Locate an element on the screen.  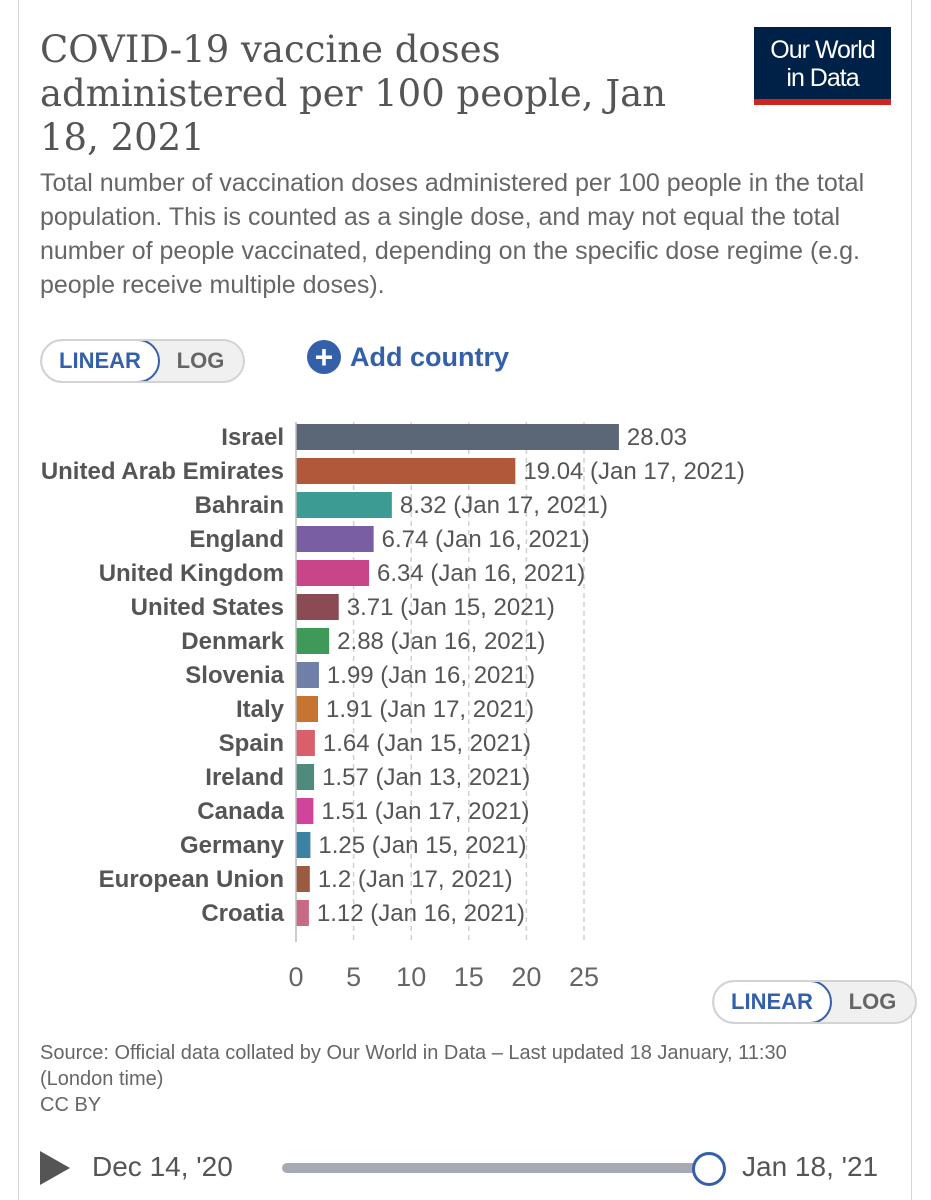
value-label-13: 1.2 (Jan 17, 2021) is located at coordinates (415, 879).